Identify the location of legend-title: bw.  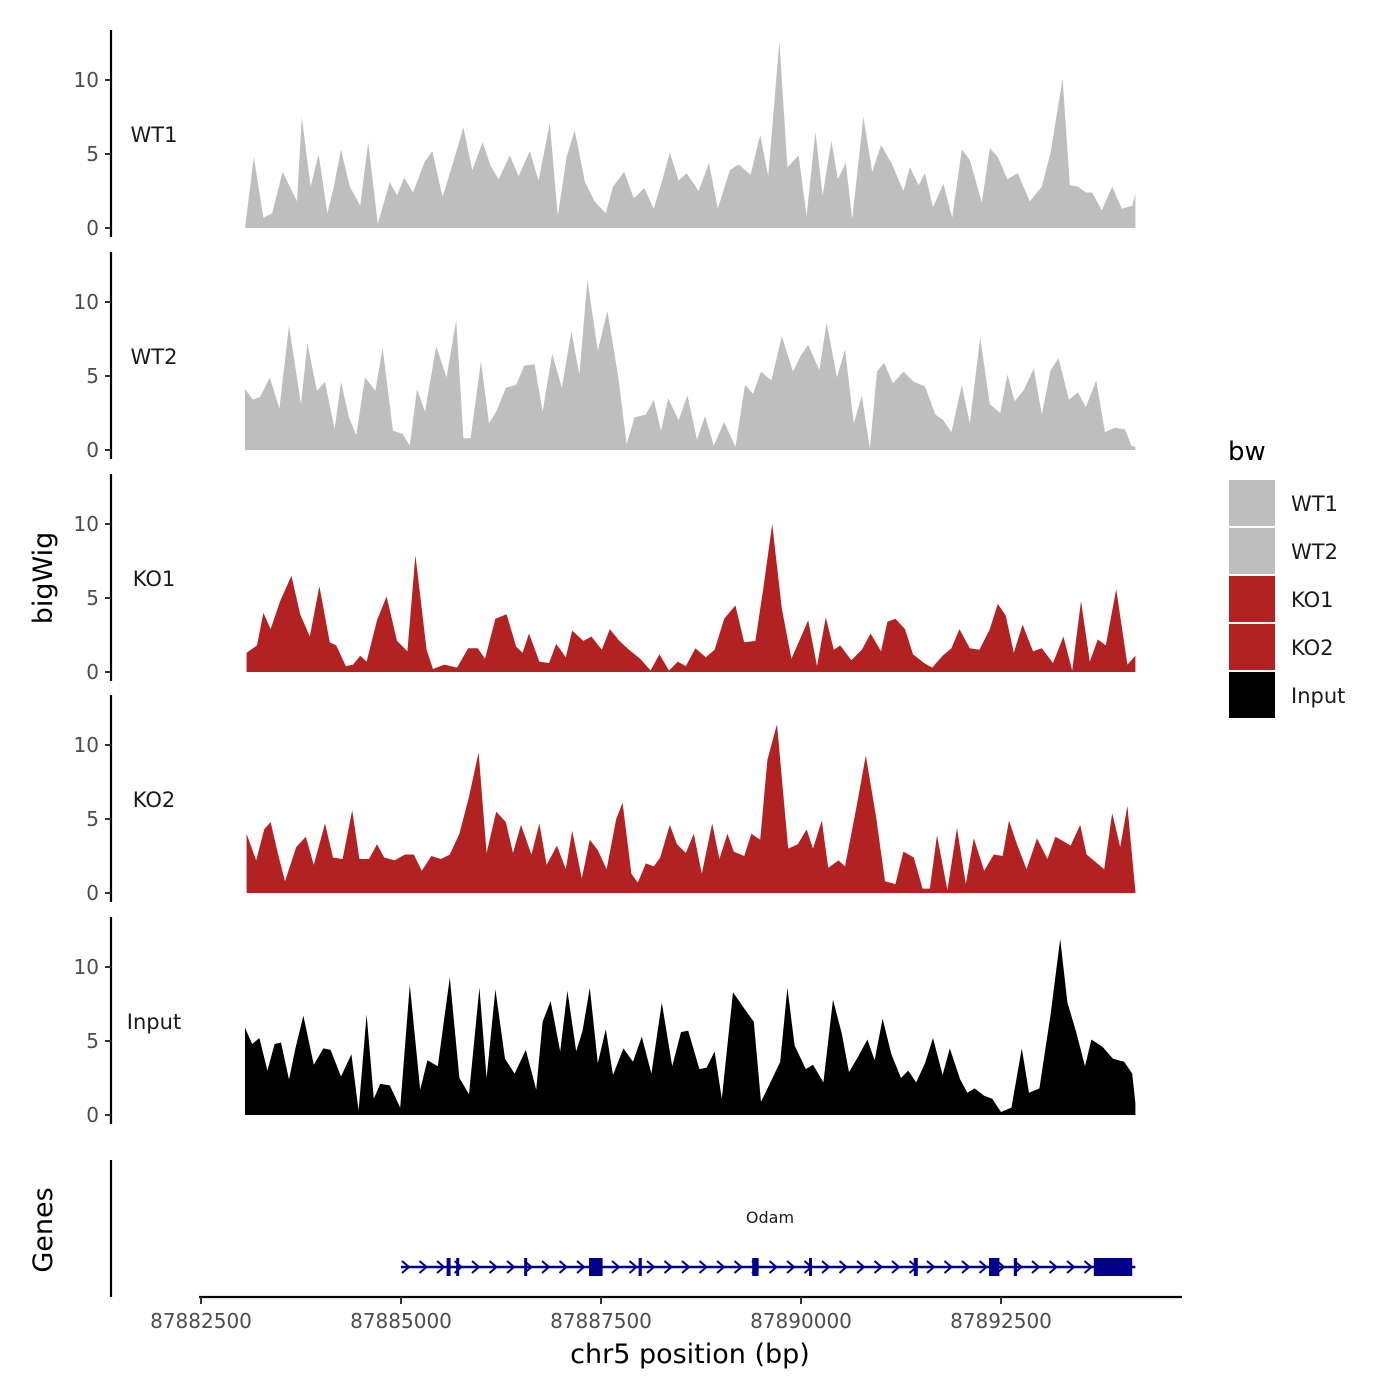
(1247, 452).